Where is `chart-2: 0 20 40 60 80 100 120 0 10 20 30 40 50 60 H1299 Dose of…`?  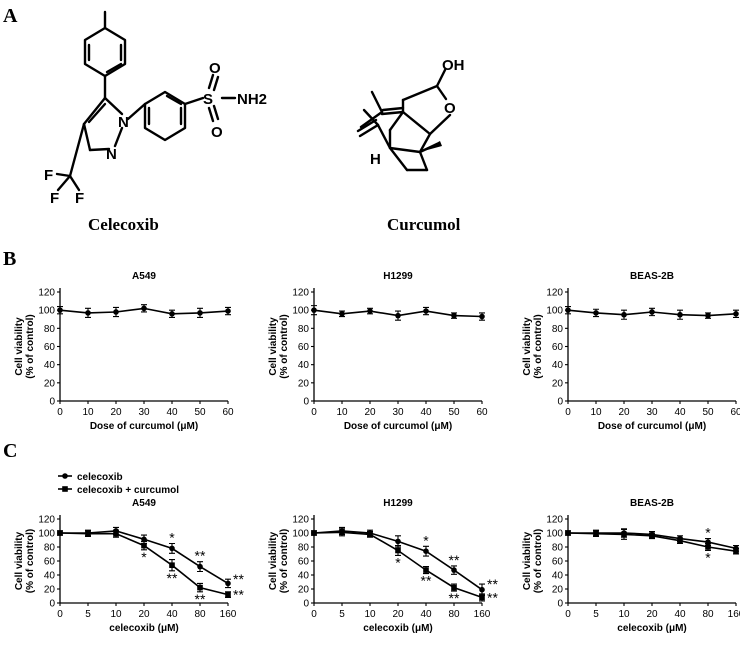
chart-2: 0 20 40 60 80 100 120 0 10 20 30 40 50 60 H1299 Dose of… is located at coordinates (378, 351).